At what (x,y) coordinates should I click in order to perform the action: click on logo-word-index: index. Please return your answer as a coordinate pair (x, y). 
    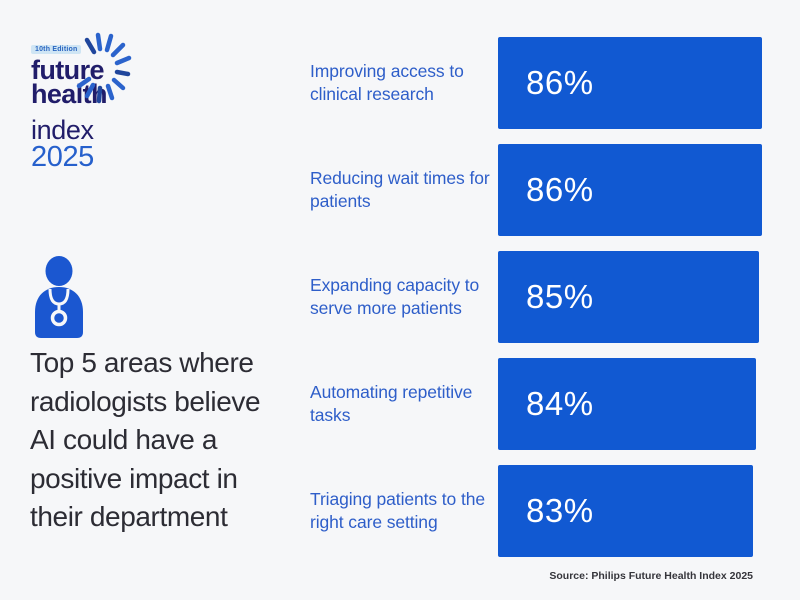
    Looking at the image, I should click on (62, 130).